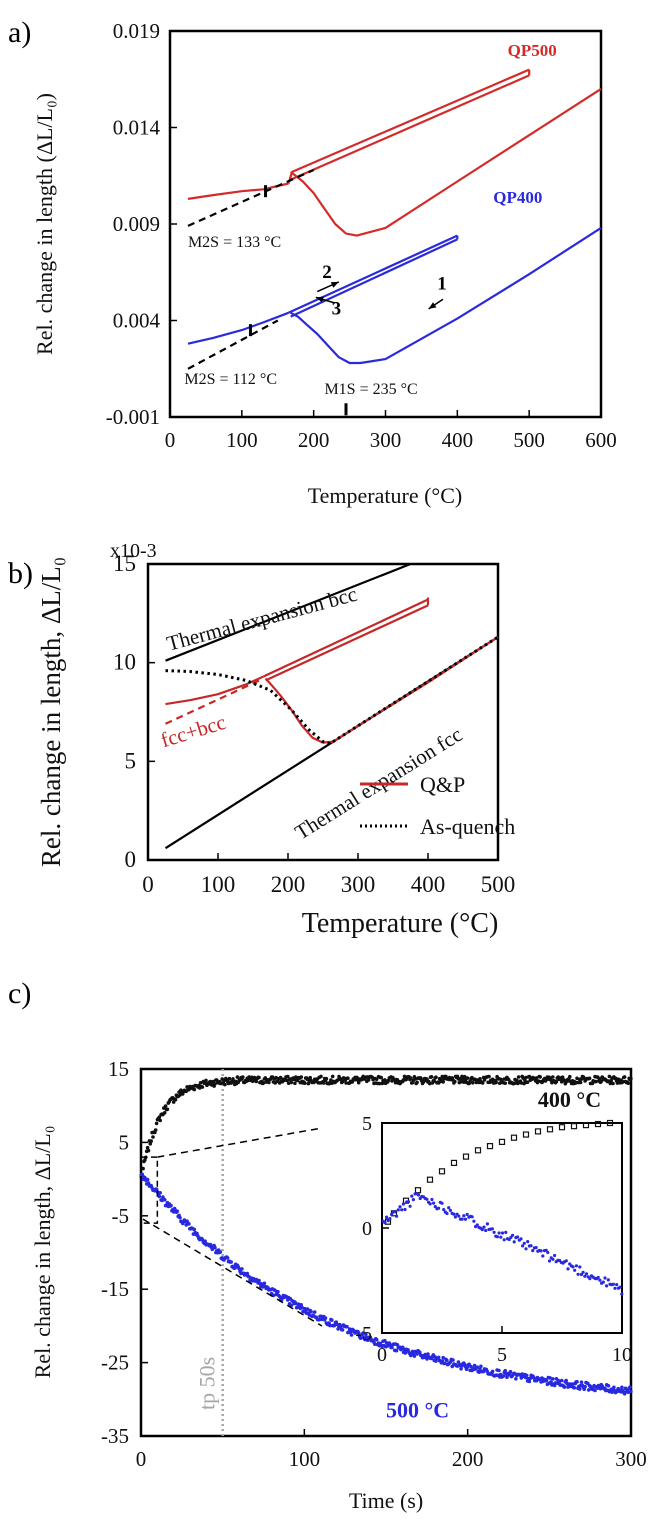  I want to click on panel-a-label: a), so click(19, 32).